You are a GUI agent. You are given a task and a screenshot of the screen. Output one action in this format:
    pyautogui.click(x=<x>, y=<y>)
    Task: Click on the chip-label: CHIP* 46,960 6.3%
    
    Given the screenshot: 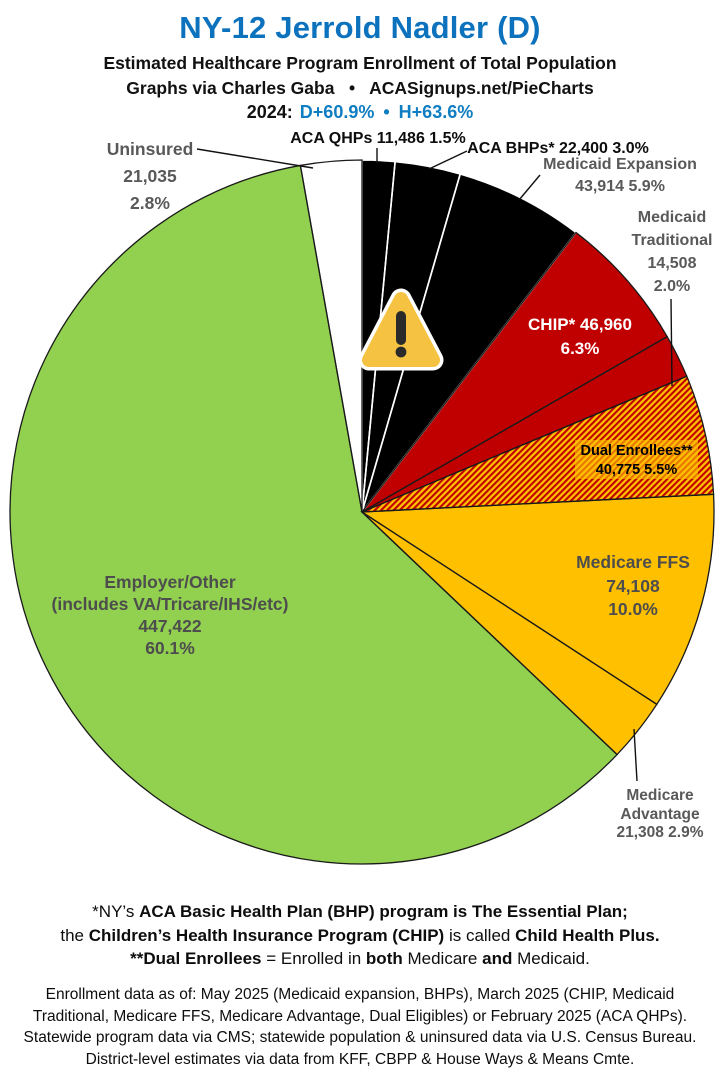 What is the action you would take?
    pyautogui.click(x=580, y=336)
    